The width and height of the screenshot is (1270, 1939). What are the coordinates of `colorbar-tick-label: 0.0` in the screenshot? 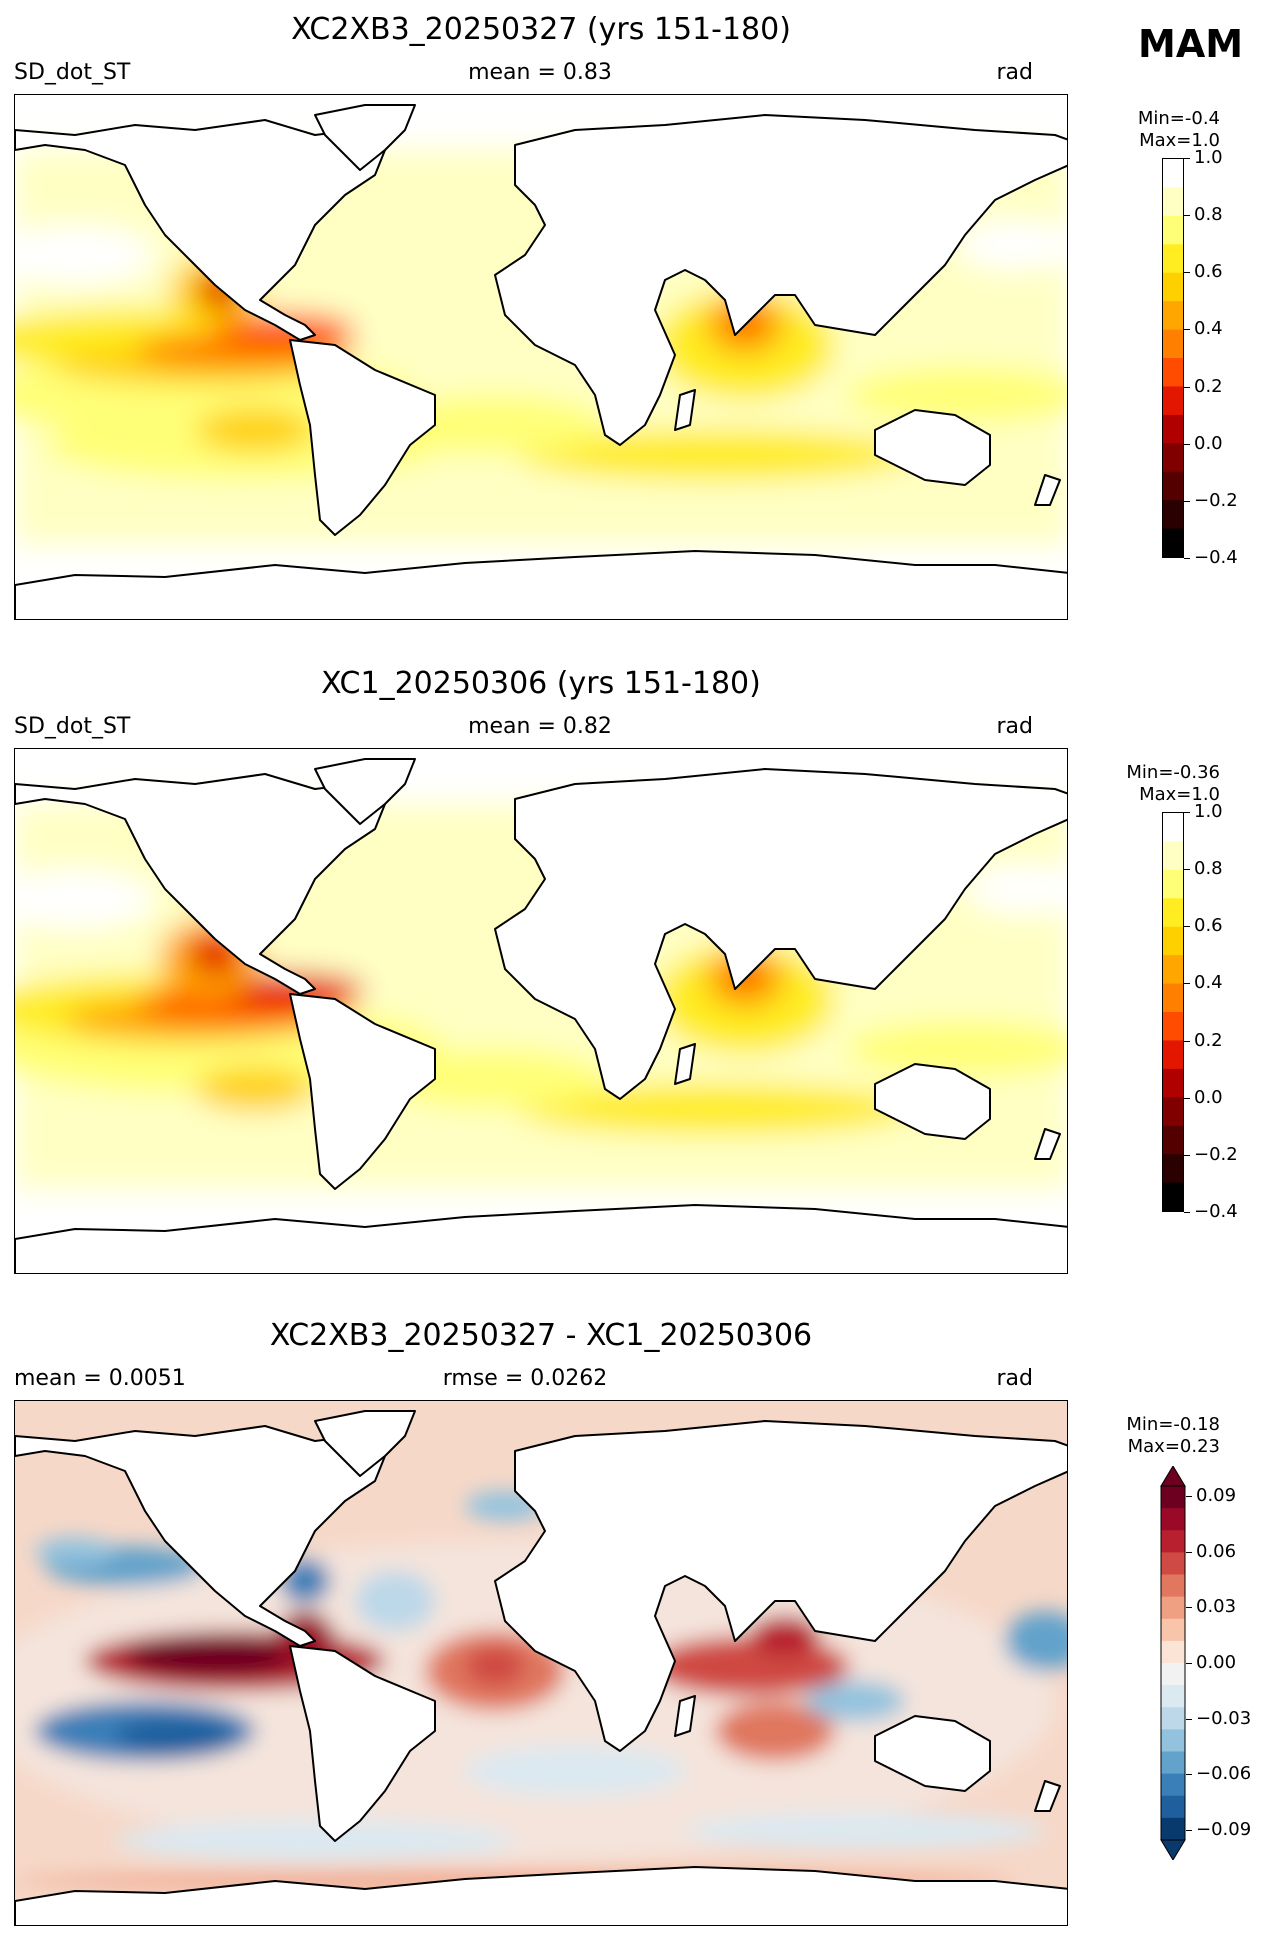 It's located at (1208, 443).